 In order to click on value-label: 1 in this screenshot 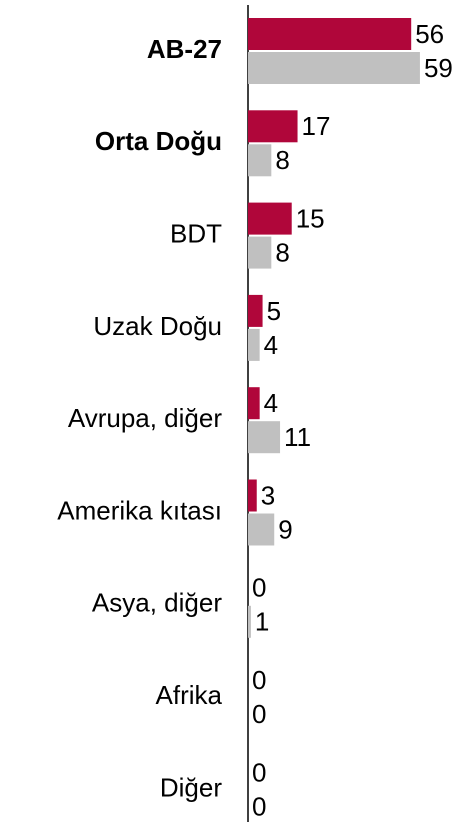, I will do `click(262, 622)`.